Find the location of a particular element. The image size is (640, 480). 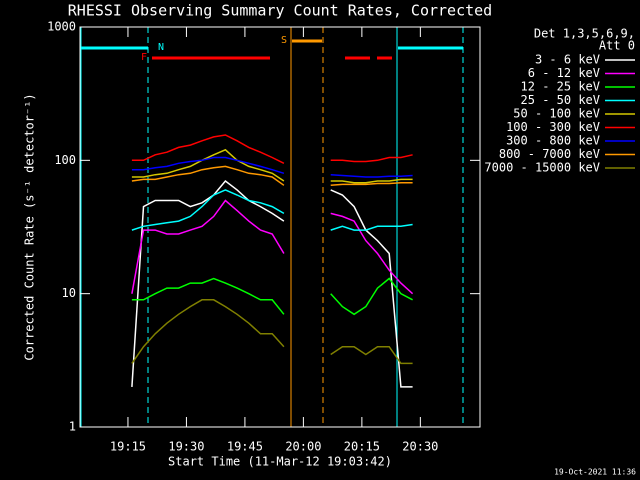

footer: 19-Oct-2021 11:36 is located at coordinates (595, 472).